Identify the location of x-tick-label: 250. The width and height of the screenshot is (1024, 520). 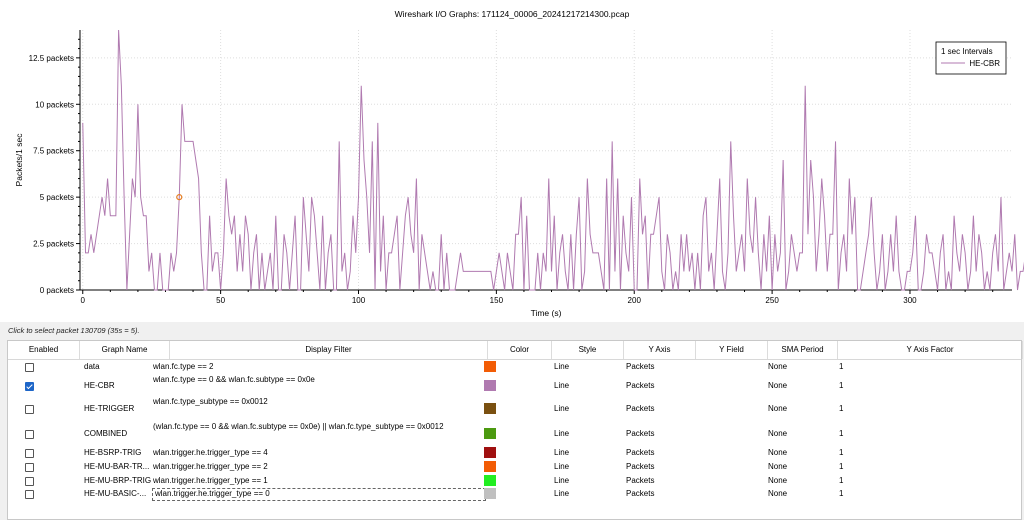
(772, 300).